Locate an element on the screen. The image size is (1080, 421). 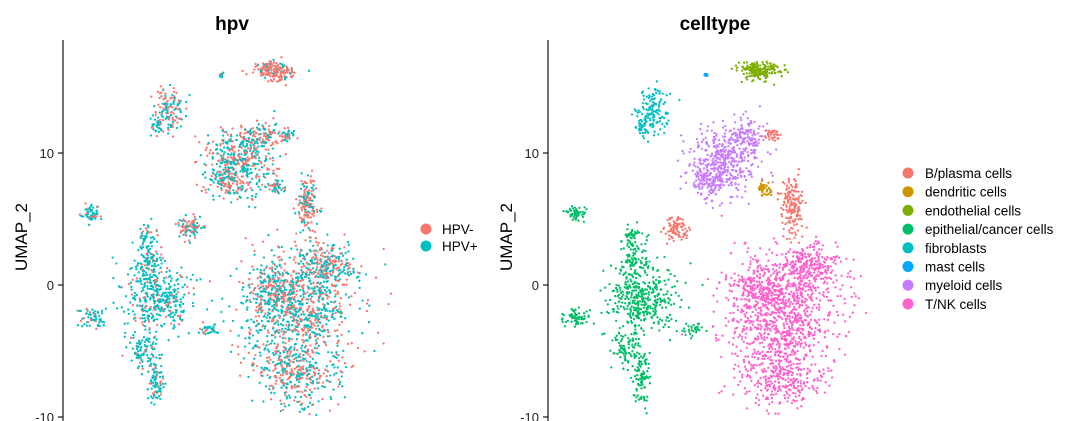
legend-label-hpv-pos: HPV+ is located at coordinates (460, 246).